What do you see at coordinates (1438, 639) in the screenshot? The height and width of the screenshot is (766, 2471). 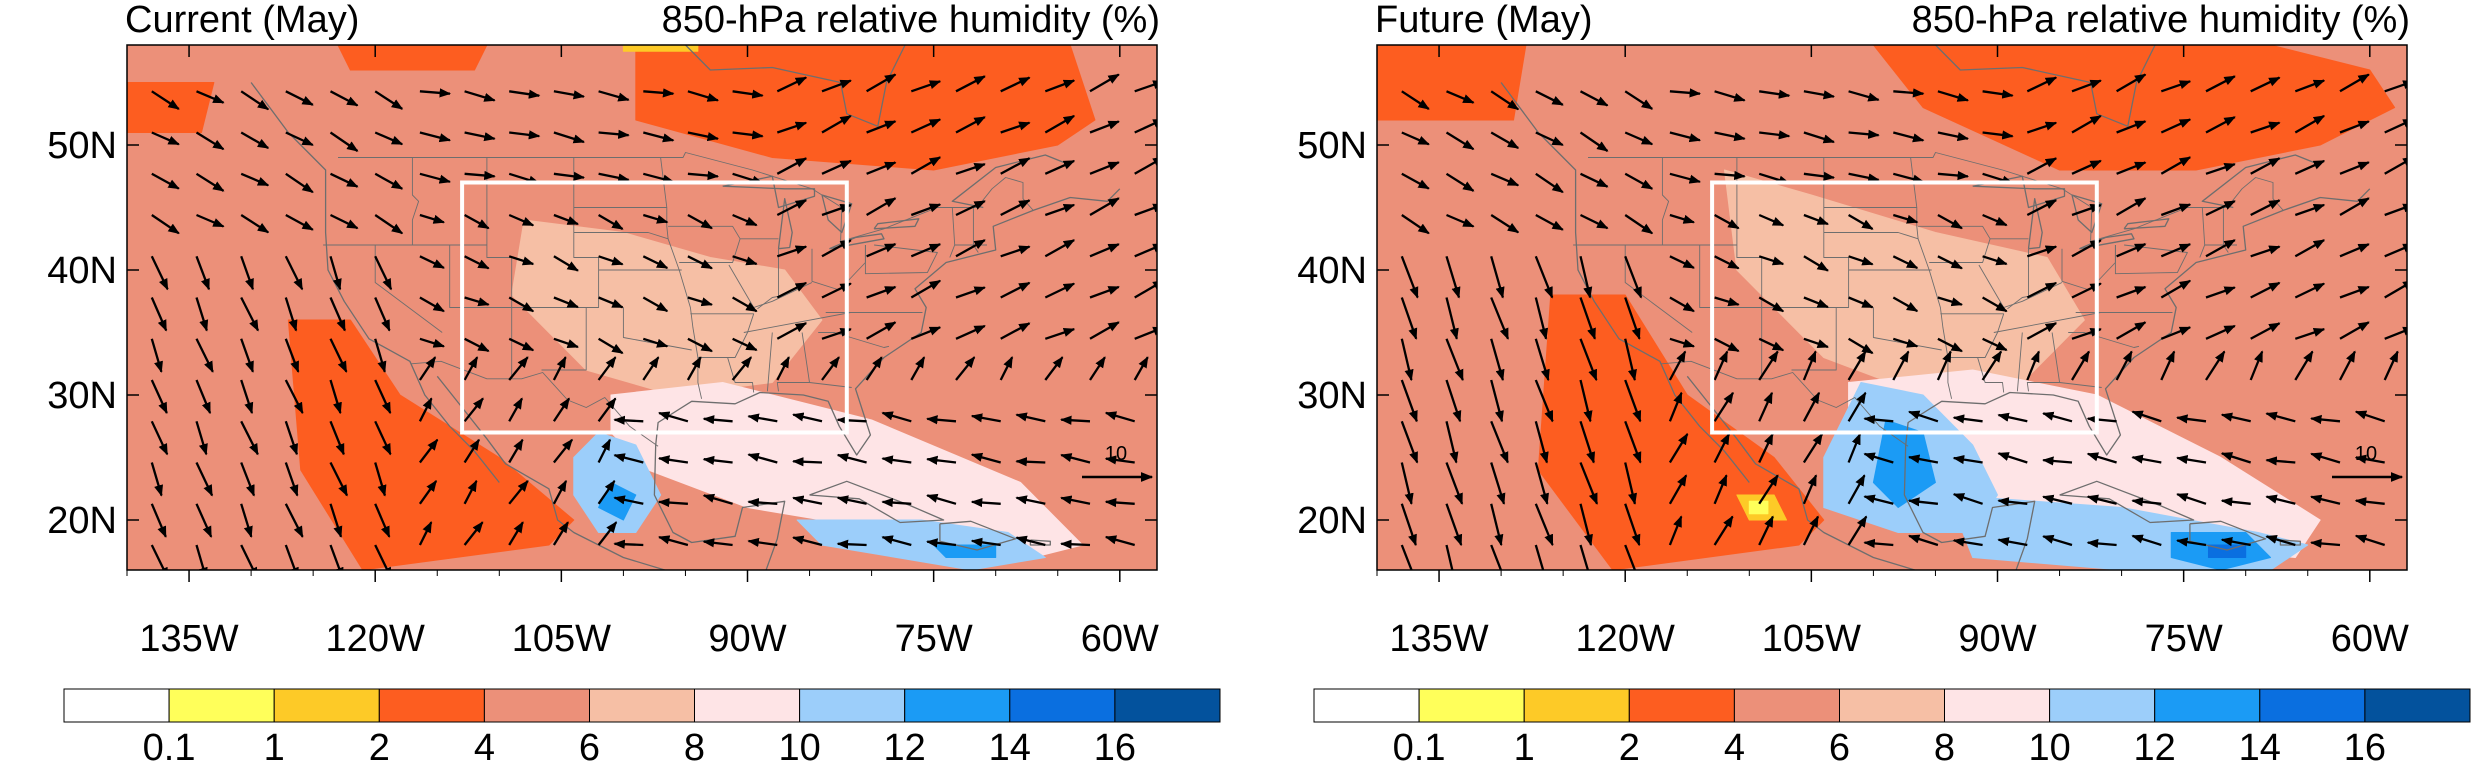 I see `x-tick-label: 135W` at bounding box center [1438, 639].